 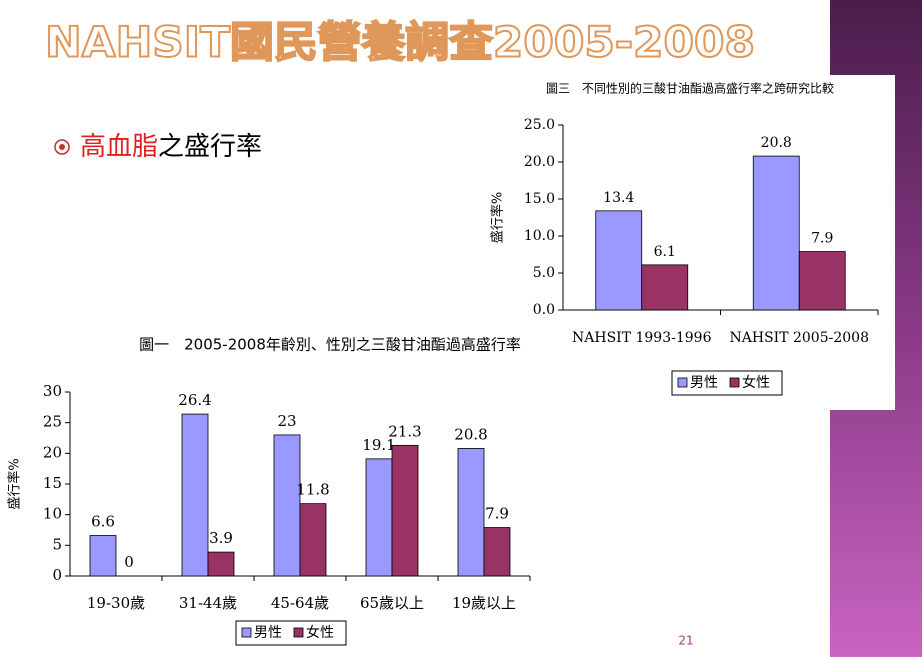 I want to click on slide-title: NAHSIT國民營養調查2005-2008, so click(x=400, y=42).